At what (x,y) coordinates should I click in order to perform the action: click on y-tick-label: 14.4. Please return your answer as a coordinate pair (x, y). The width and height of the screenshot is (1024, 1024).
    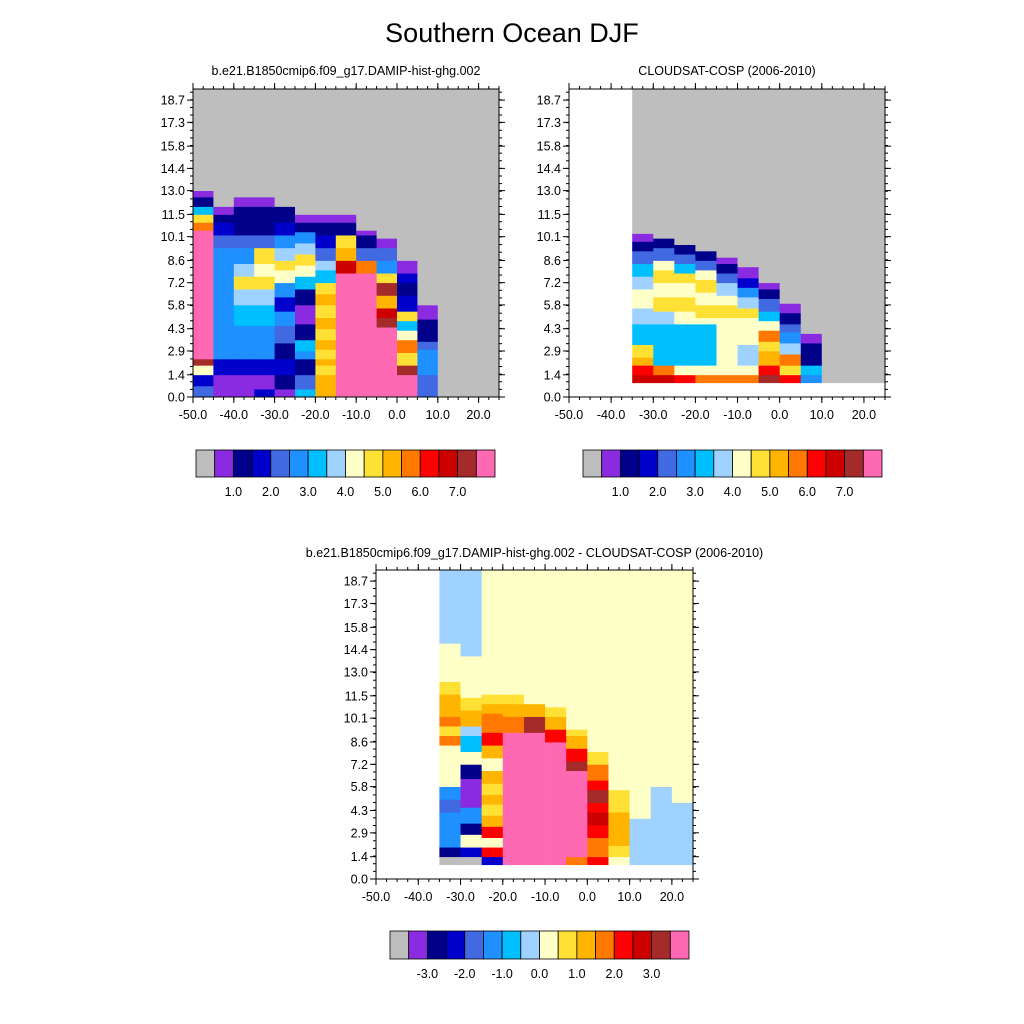
    Looking at the image, I should click on (173, 169).